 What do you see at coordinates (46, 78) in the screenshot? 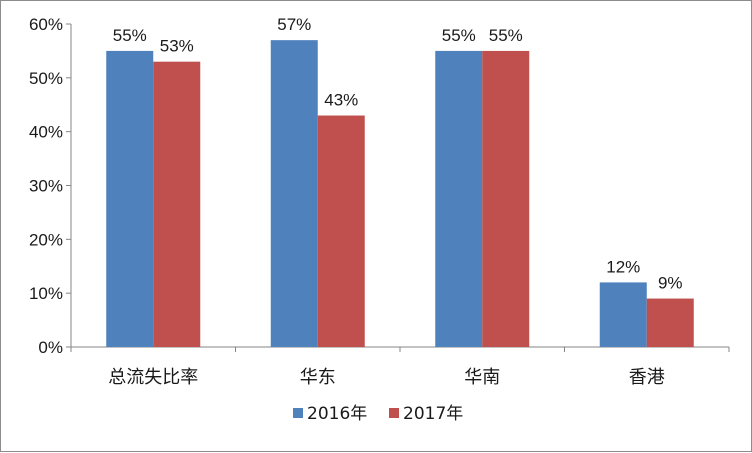
I see `y-tick-label: 50%` at bounding box center [46, 78].